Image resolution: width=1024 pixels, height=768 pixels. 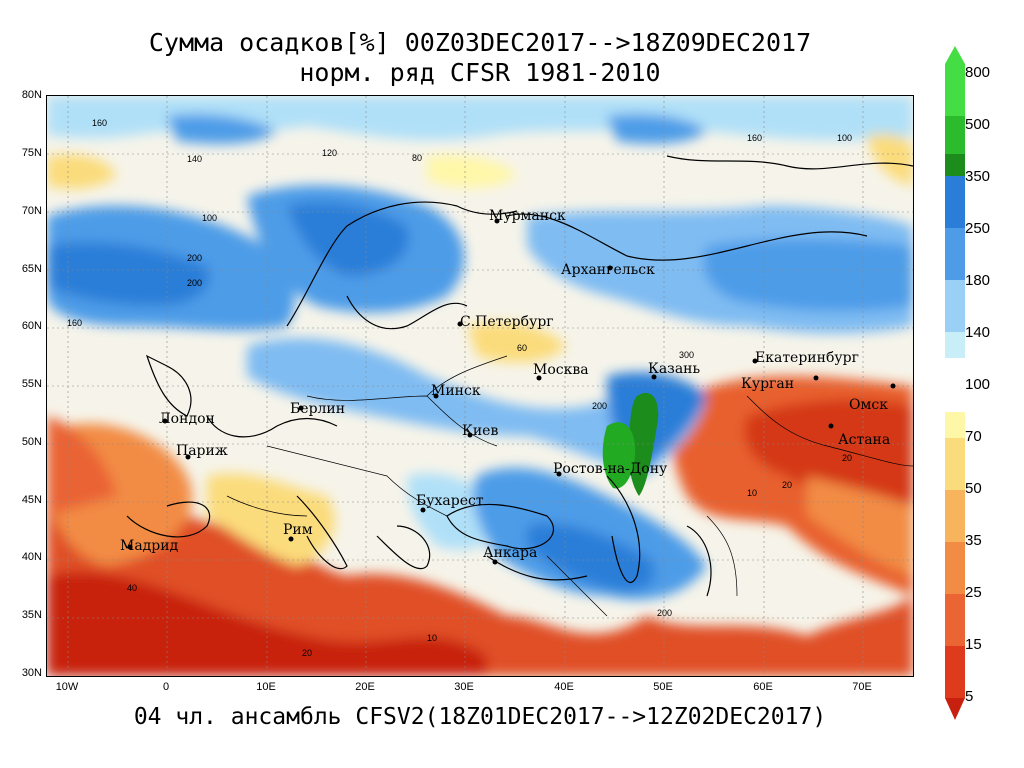 I want to click on city-label-spb: С.Петербург, so click(x=507, y=322).